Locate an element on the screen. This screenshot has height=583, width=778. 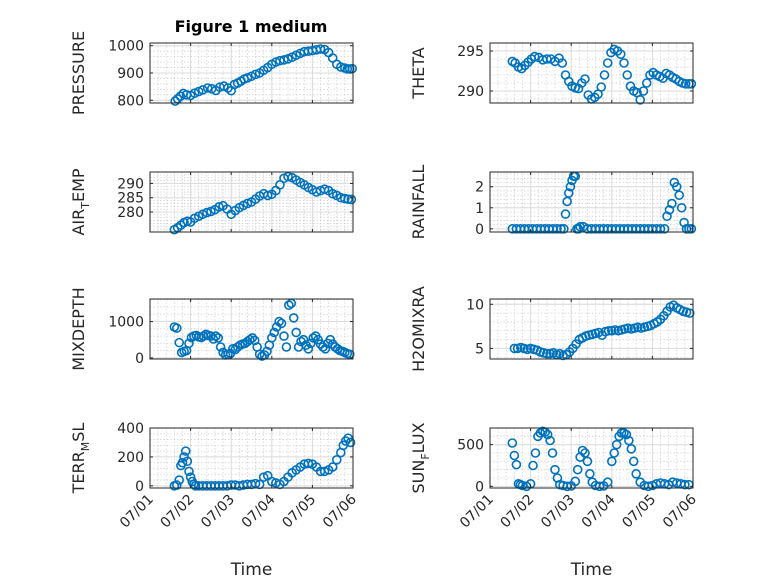
subplot-mixdepth: 0 1000 MIXDEPTH is located at coordinates (212, 329).